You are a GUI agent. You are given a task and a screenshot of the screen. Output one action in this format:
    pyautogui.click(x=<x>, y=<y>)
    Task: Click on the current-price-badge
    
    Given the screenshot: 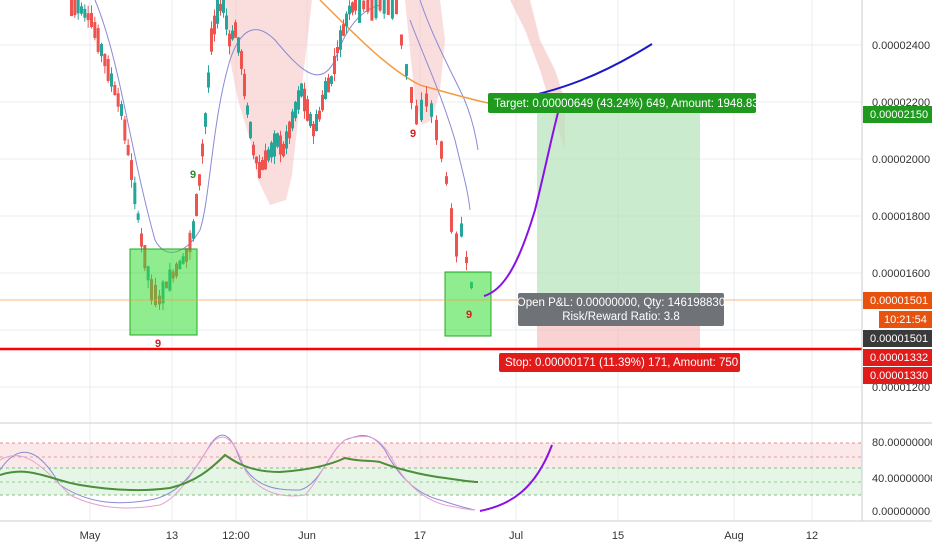 What is the action you would take?
    pyautogui.click(x=897, y=300)
    